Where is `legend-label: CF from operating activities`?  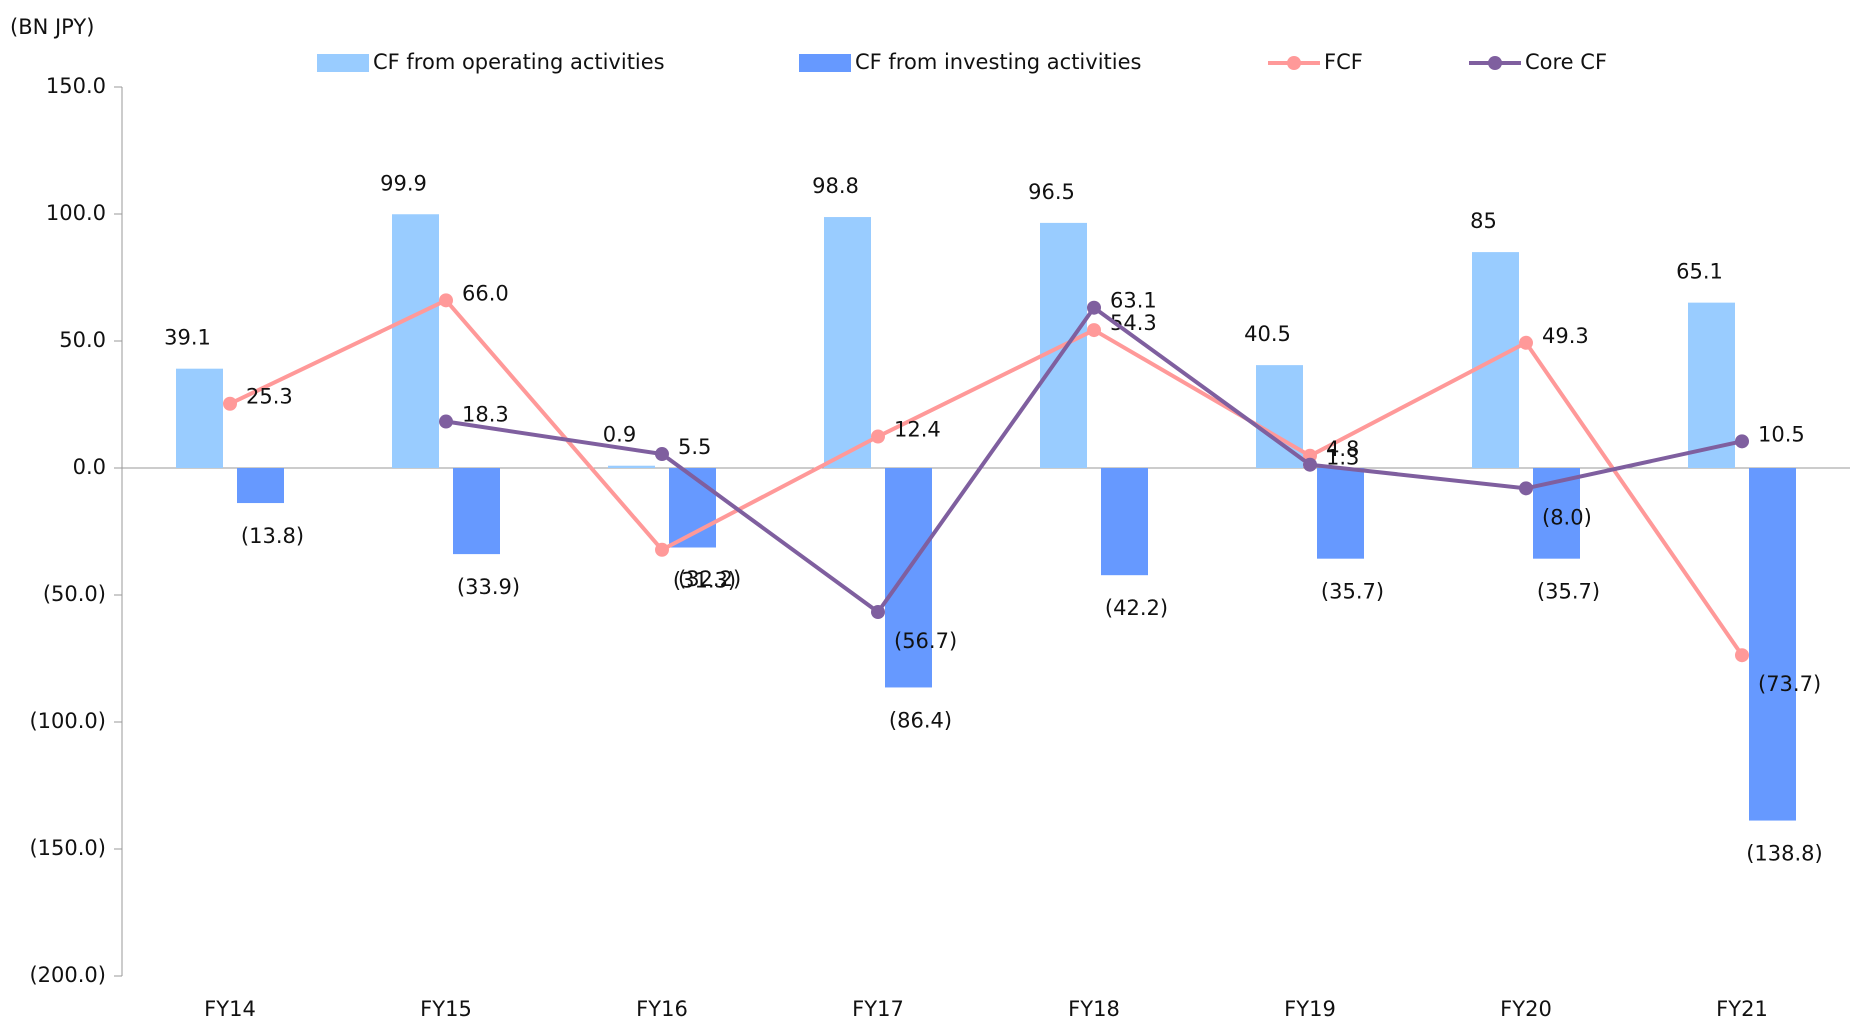
legend-label: CF from operating activities is located at coordinates (519, 62).